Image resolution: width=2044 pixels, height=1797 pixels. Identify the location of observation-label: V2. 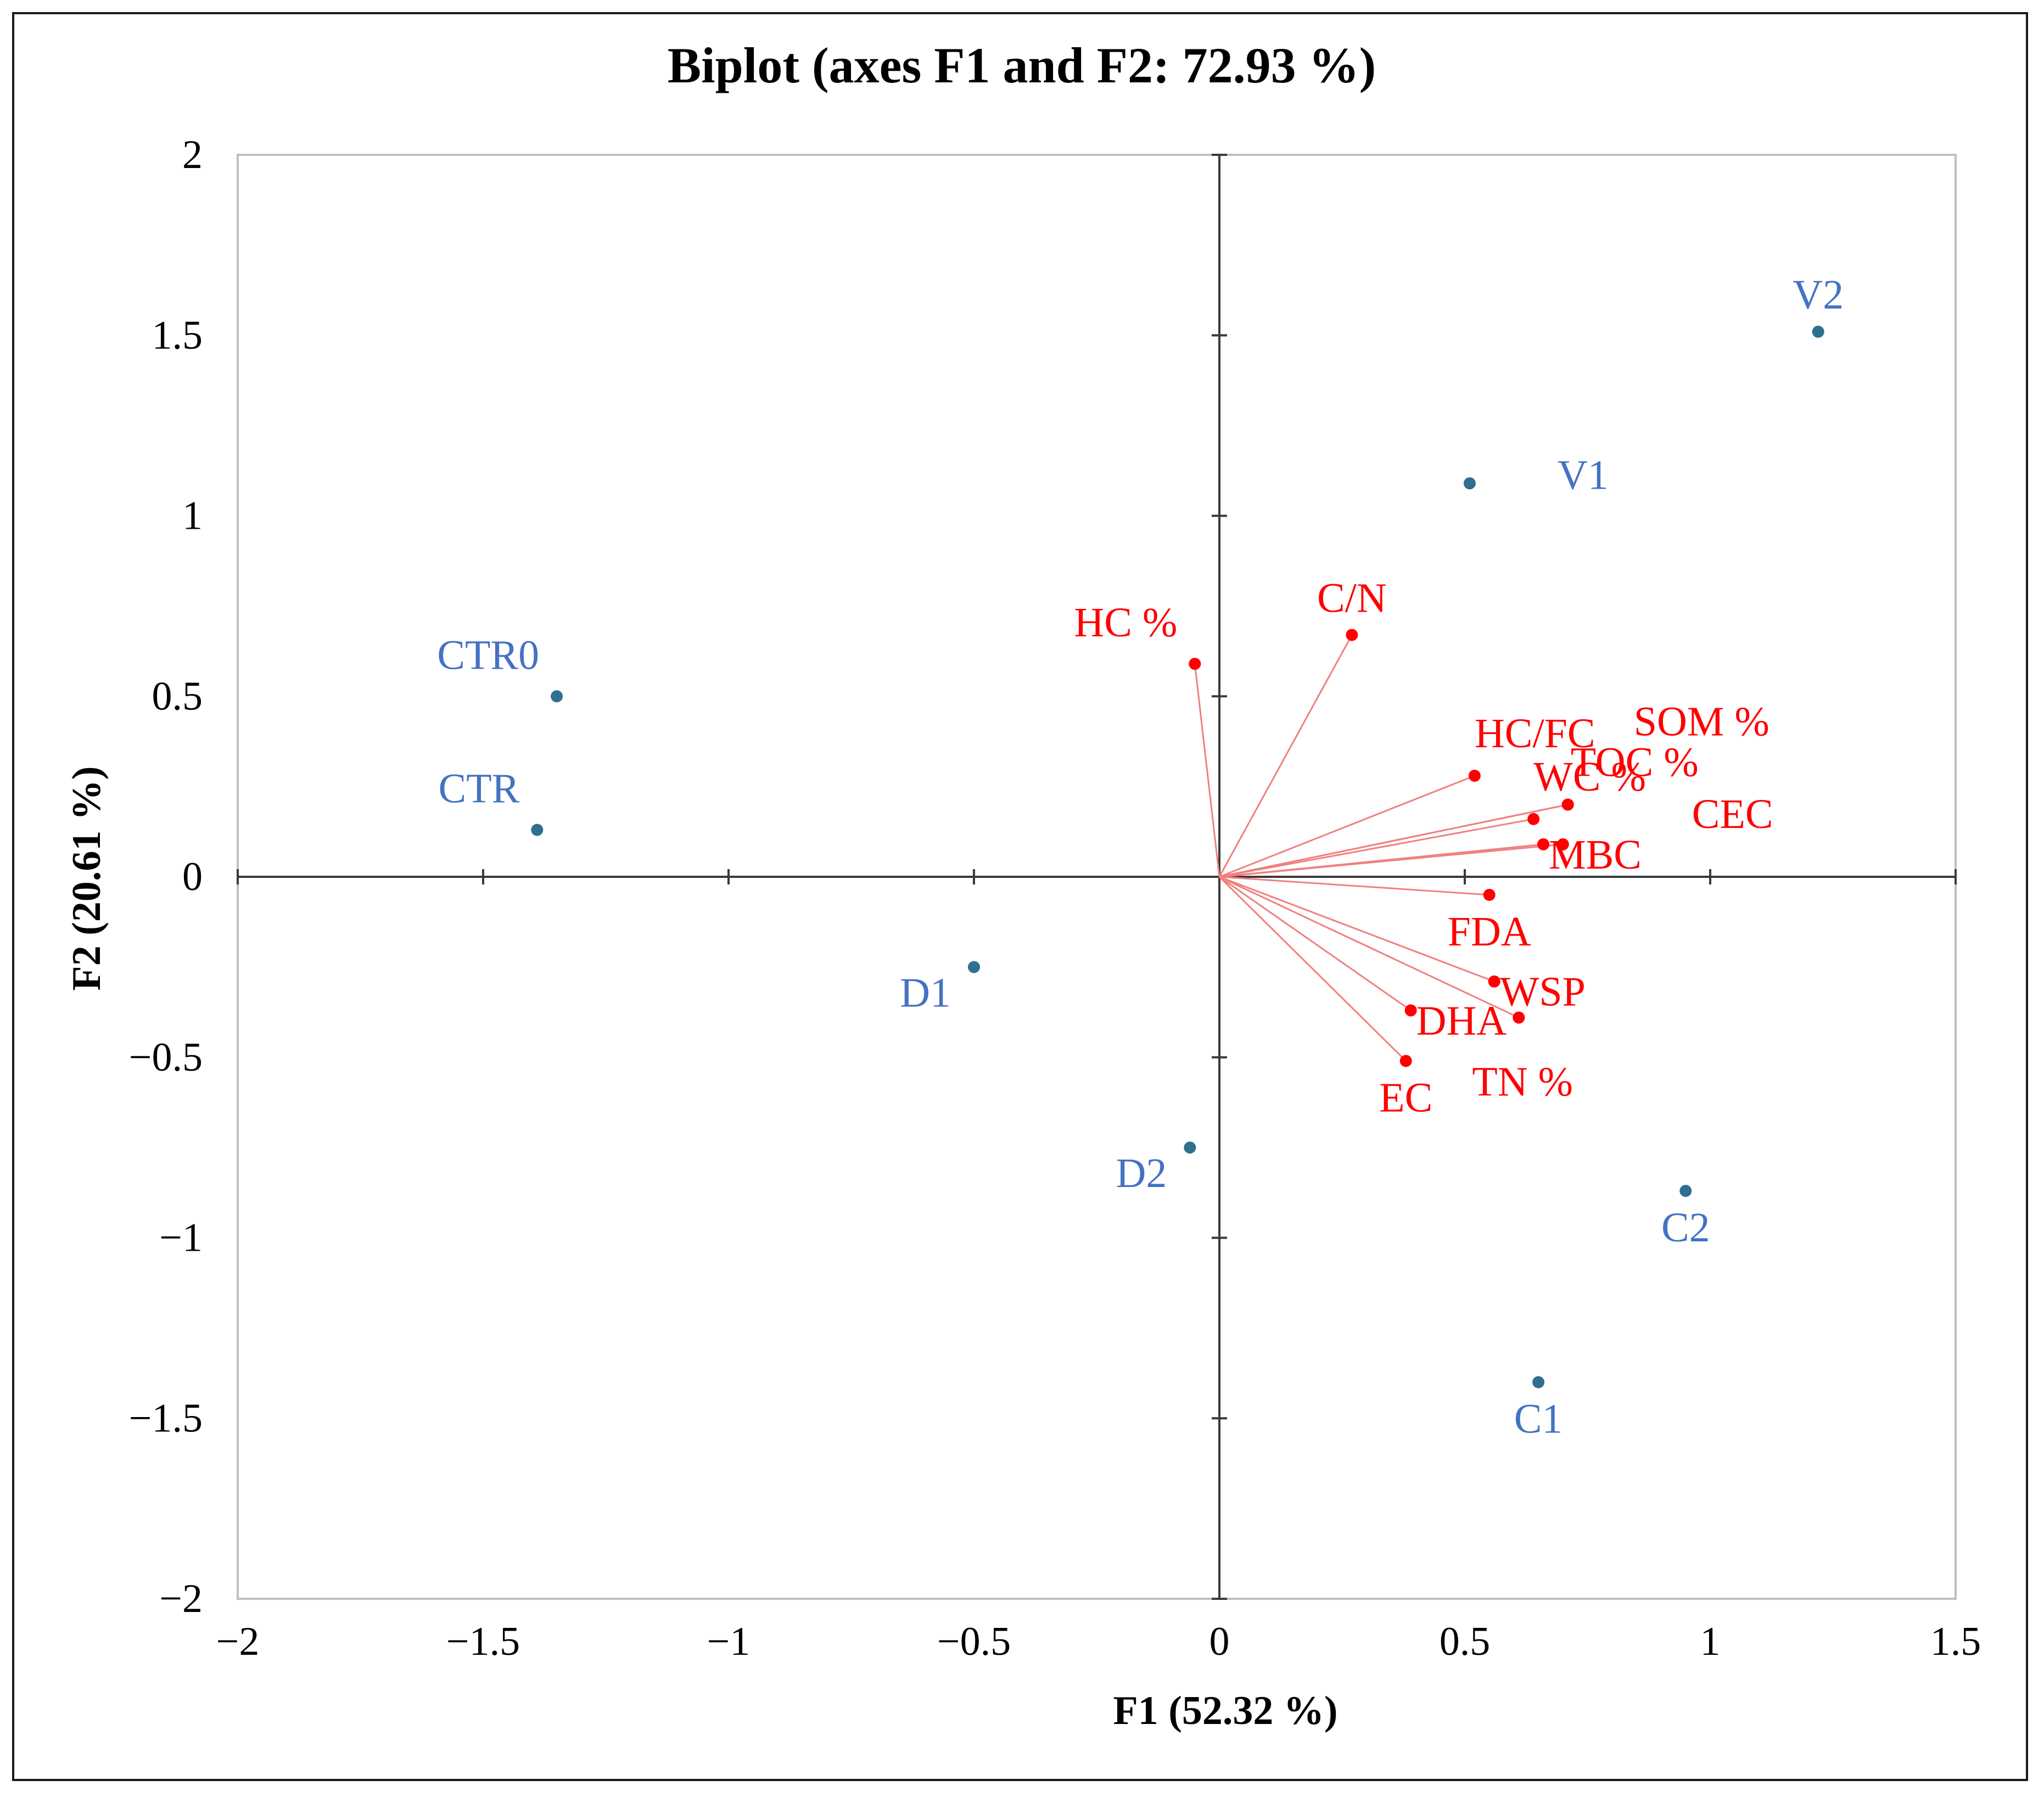
(1818, 295).